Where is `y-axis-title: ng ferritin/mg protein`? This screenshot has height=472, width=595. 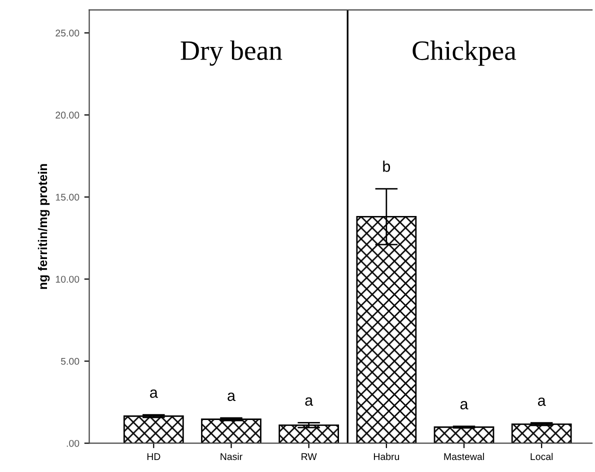
y-axis-title: ng ferritin/mg protein is located at coordinates (44, 226).